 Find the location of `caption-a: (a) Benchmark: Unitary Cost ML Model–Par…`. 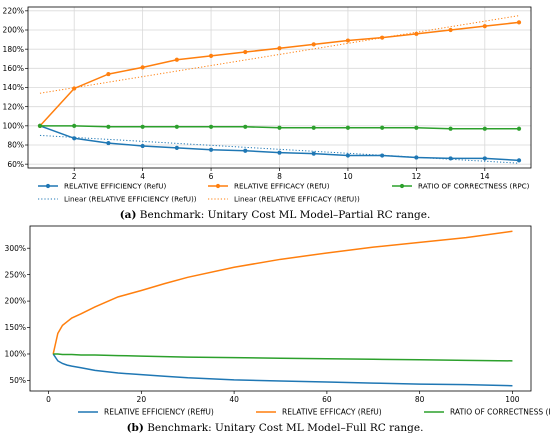

caption-a: (a) Benchmark: Unitary Cost ML Model–Par… is located at coordinates (275, 215).